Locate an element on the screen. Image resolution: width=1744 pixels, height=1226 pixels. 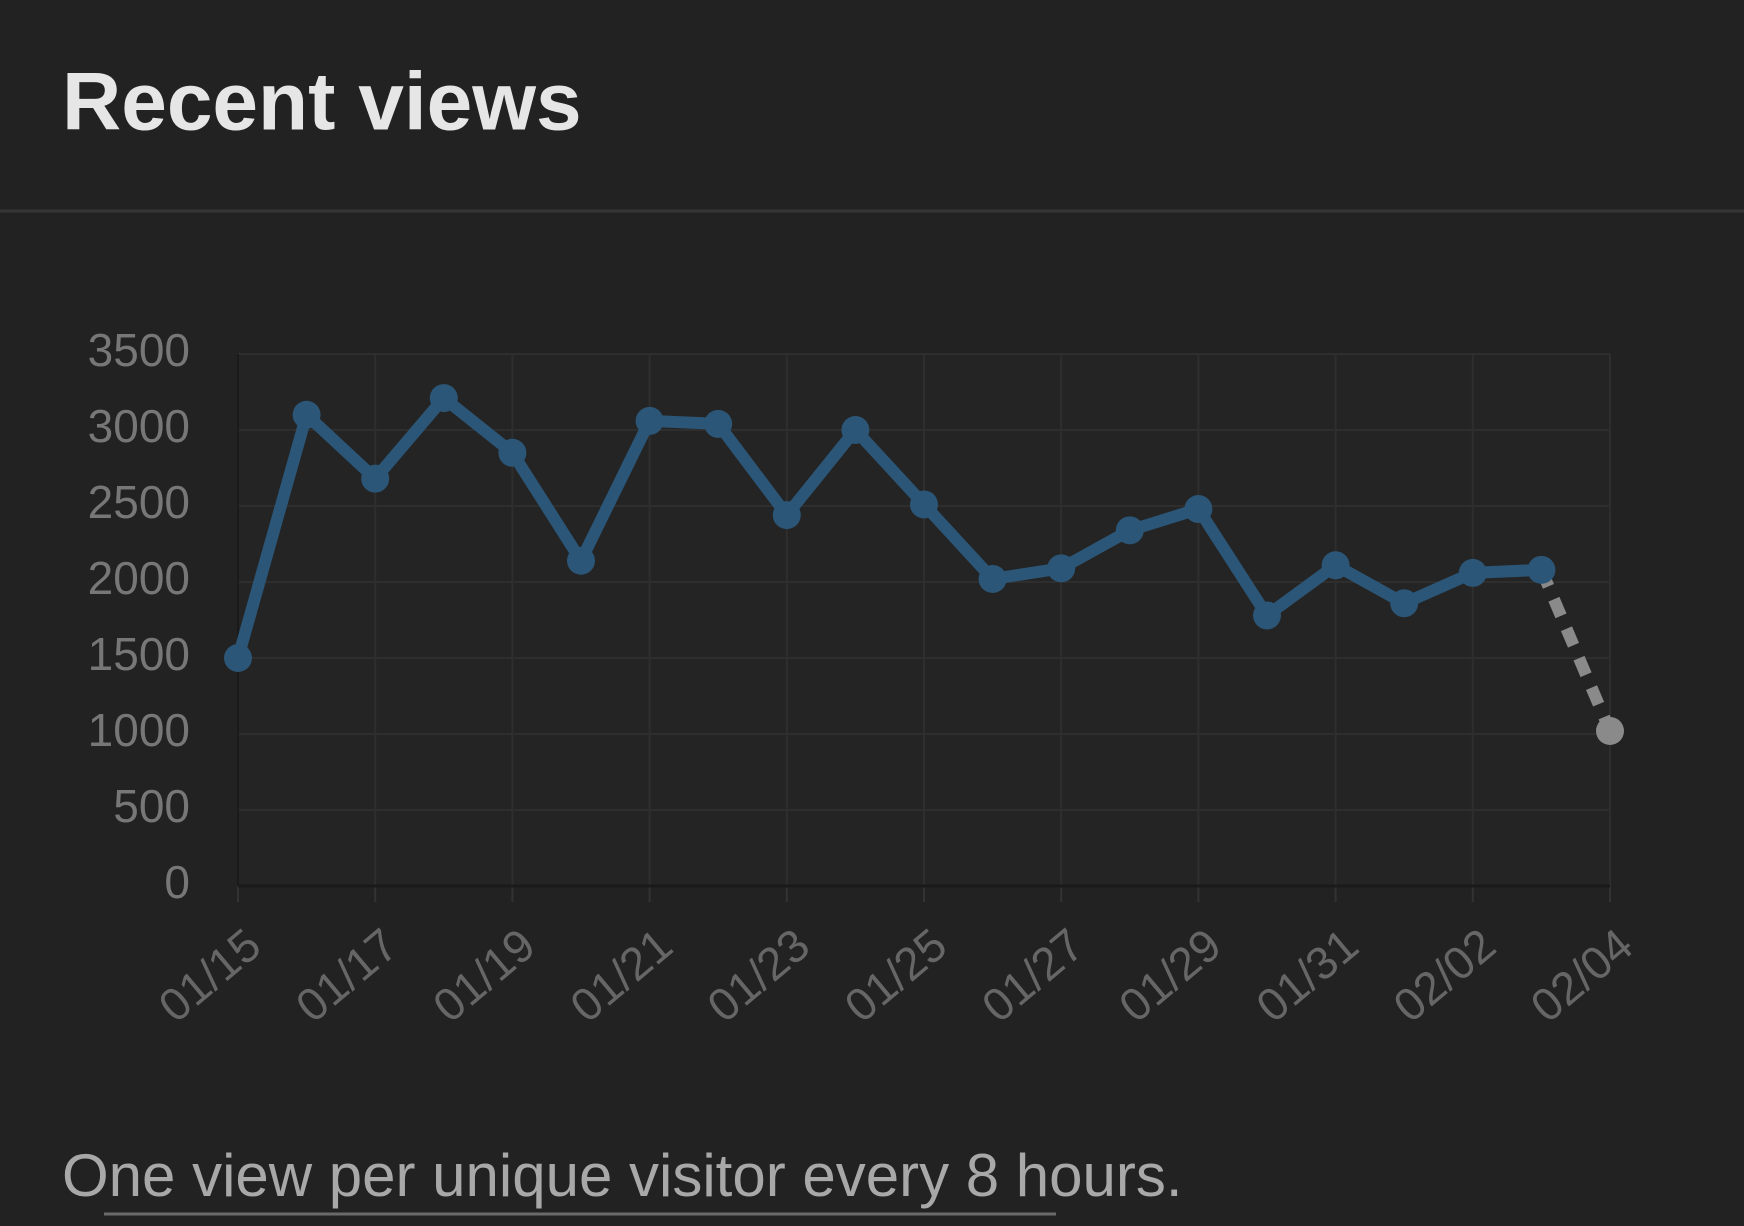
chart-title: Recent views is located at coordinates (322, 102).